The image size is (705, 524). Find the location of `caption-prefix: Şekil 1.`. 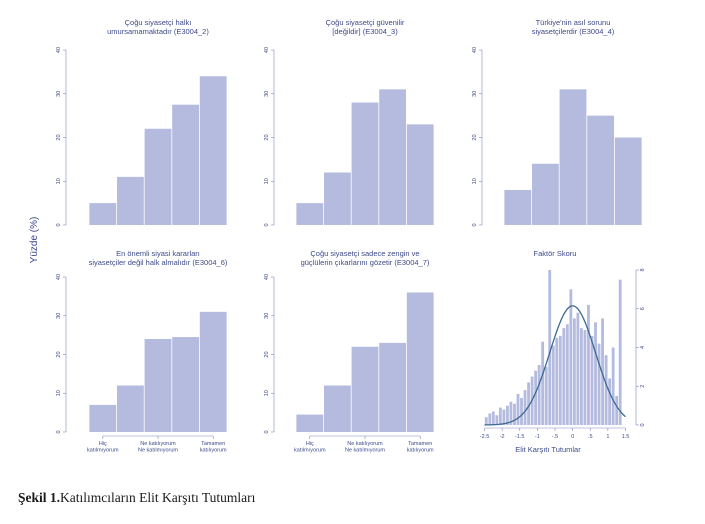

caption-prefix: Şekil 1. is located at coordinates (39, 497).